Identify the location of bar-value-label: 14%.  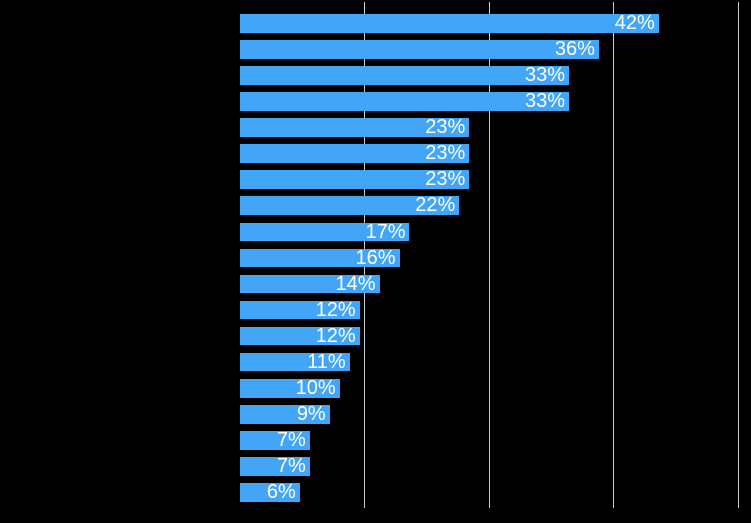
(355, 283).